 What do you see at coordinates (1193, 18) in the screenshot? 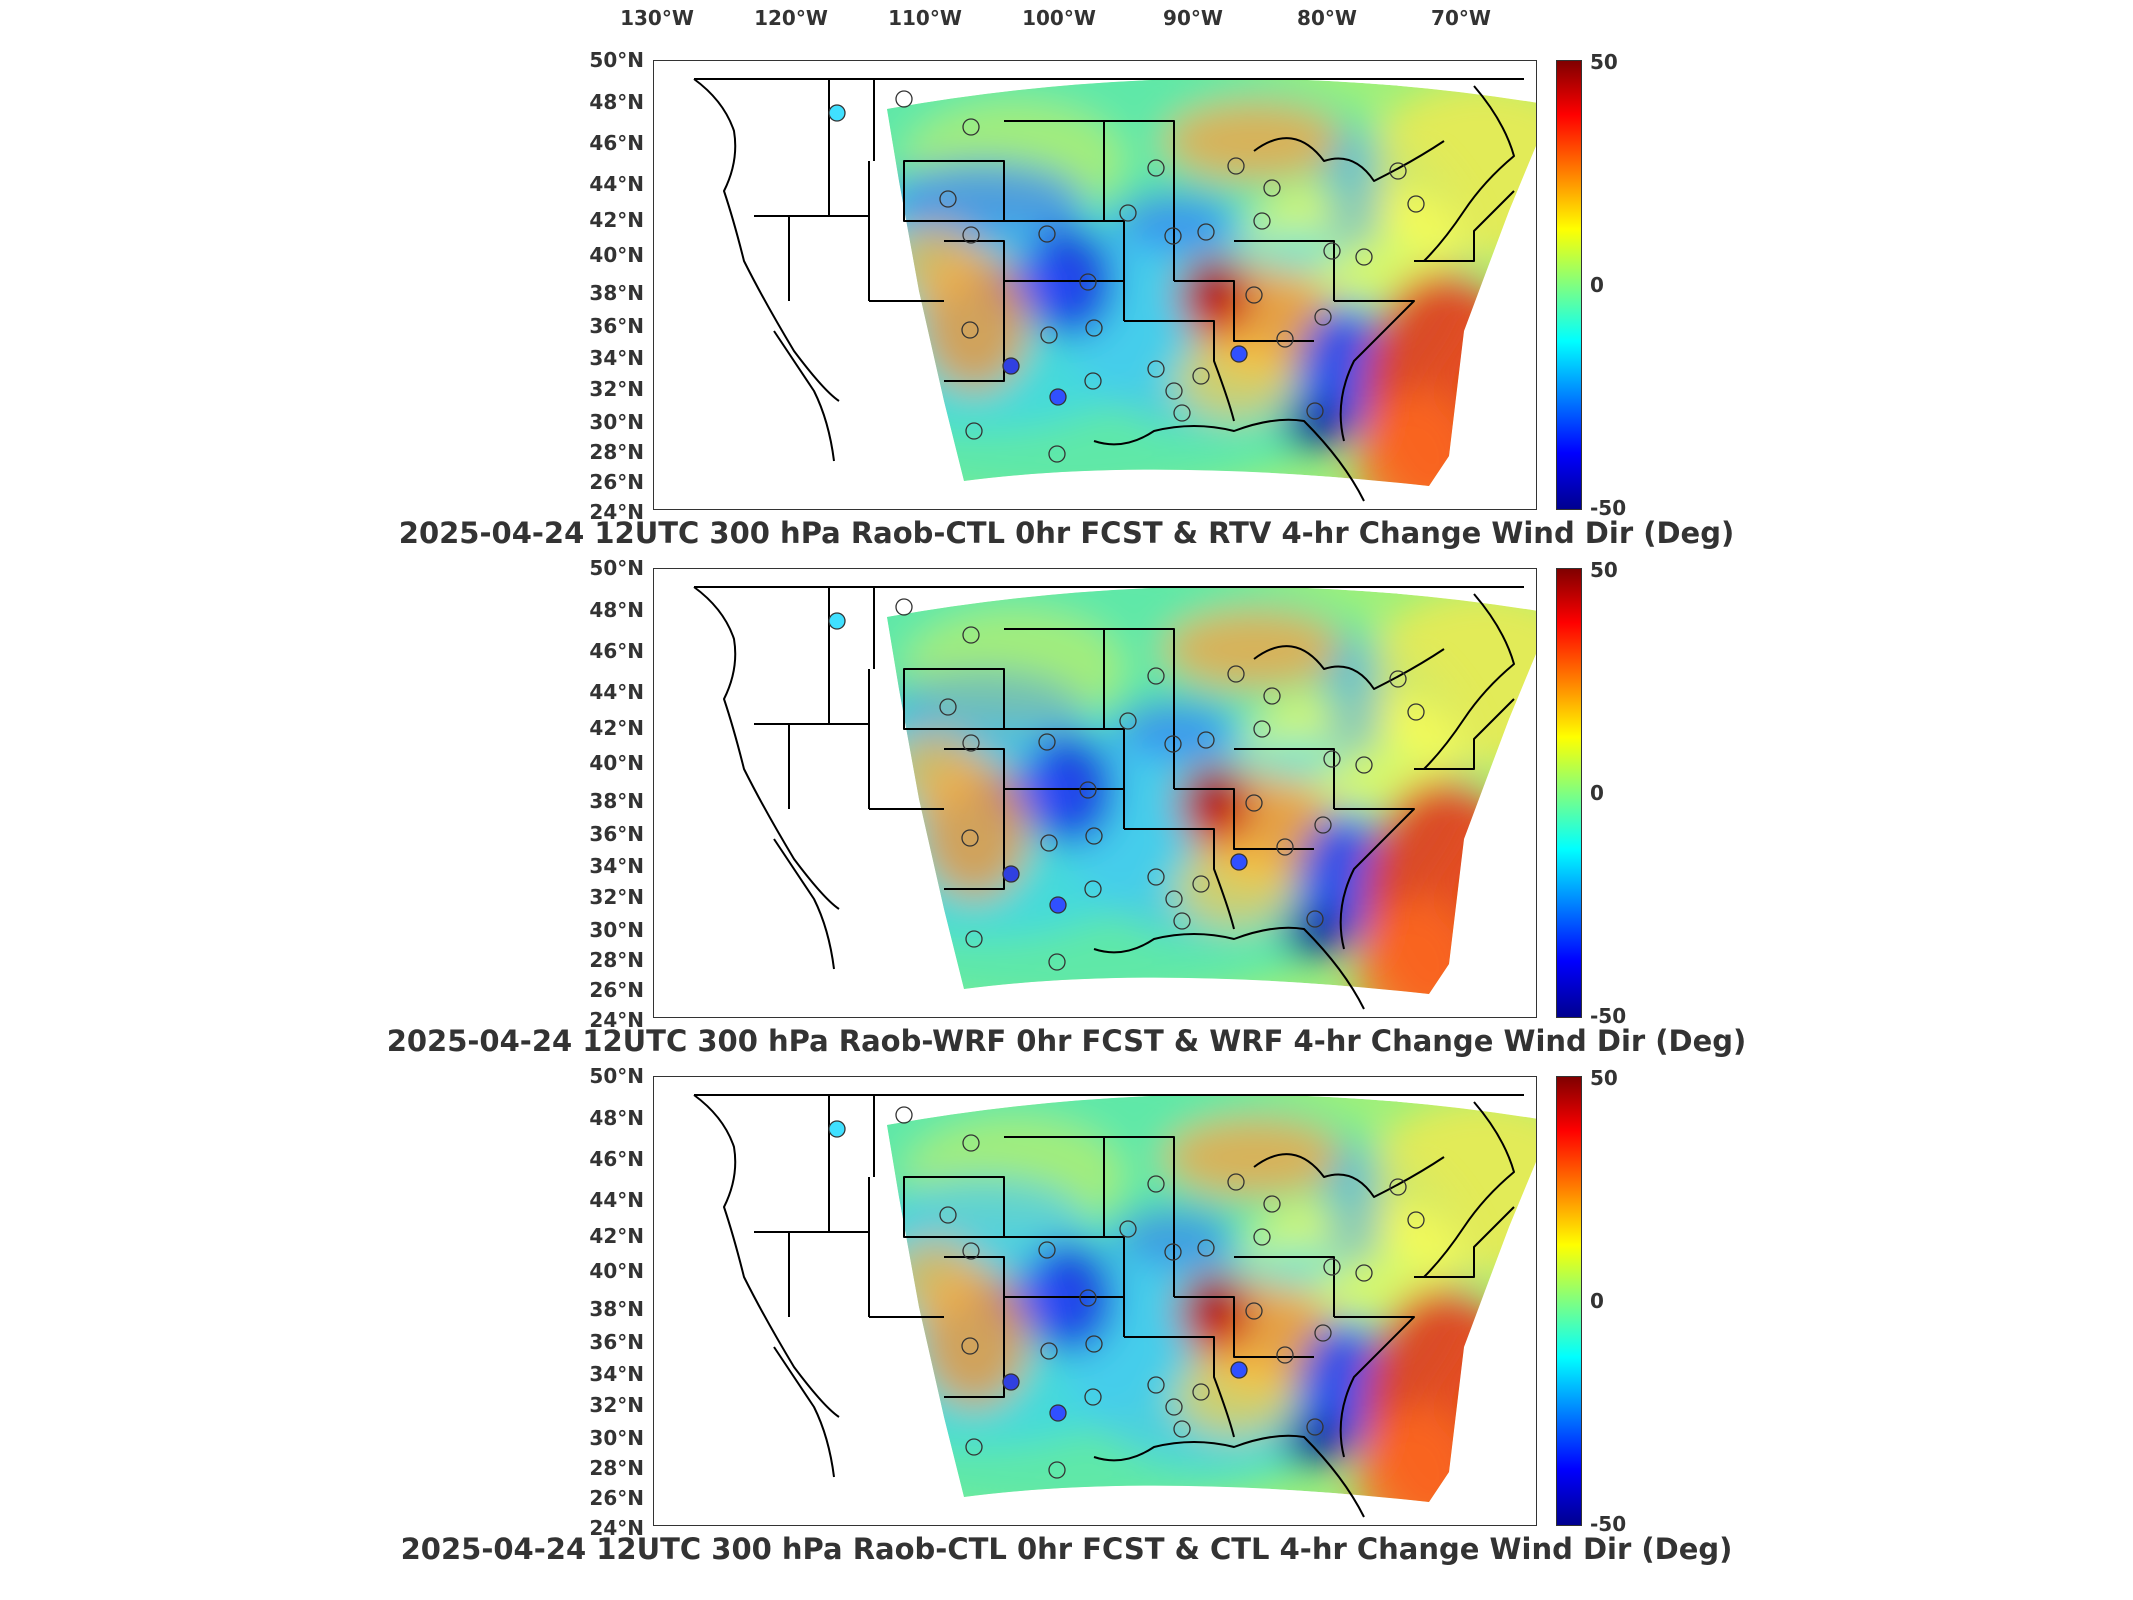
I see `lon-tick-90w: 90°W` at bounding box center [1193, 18].